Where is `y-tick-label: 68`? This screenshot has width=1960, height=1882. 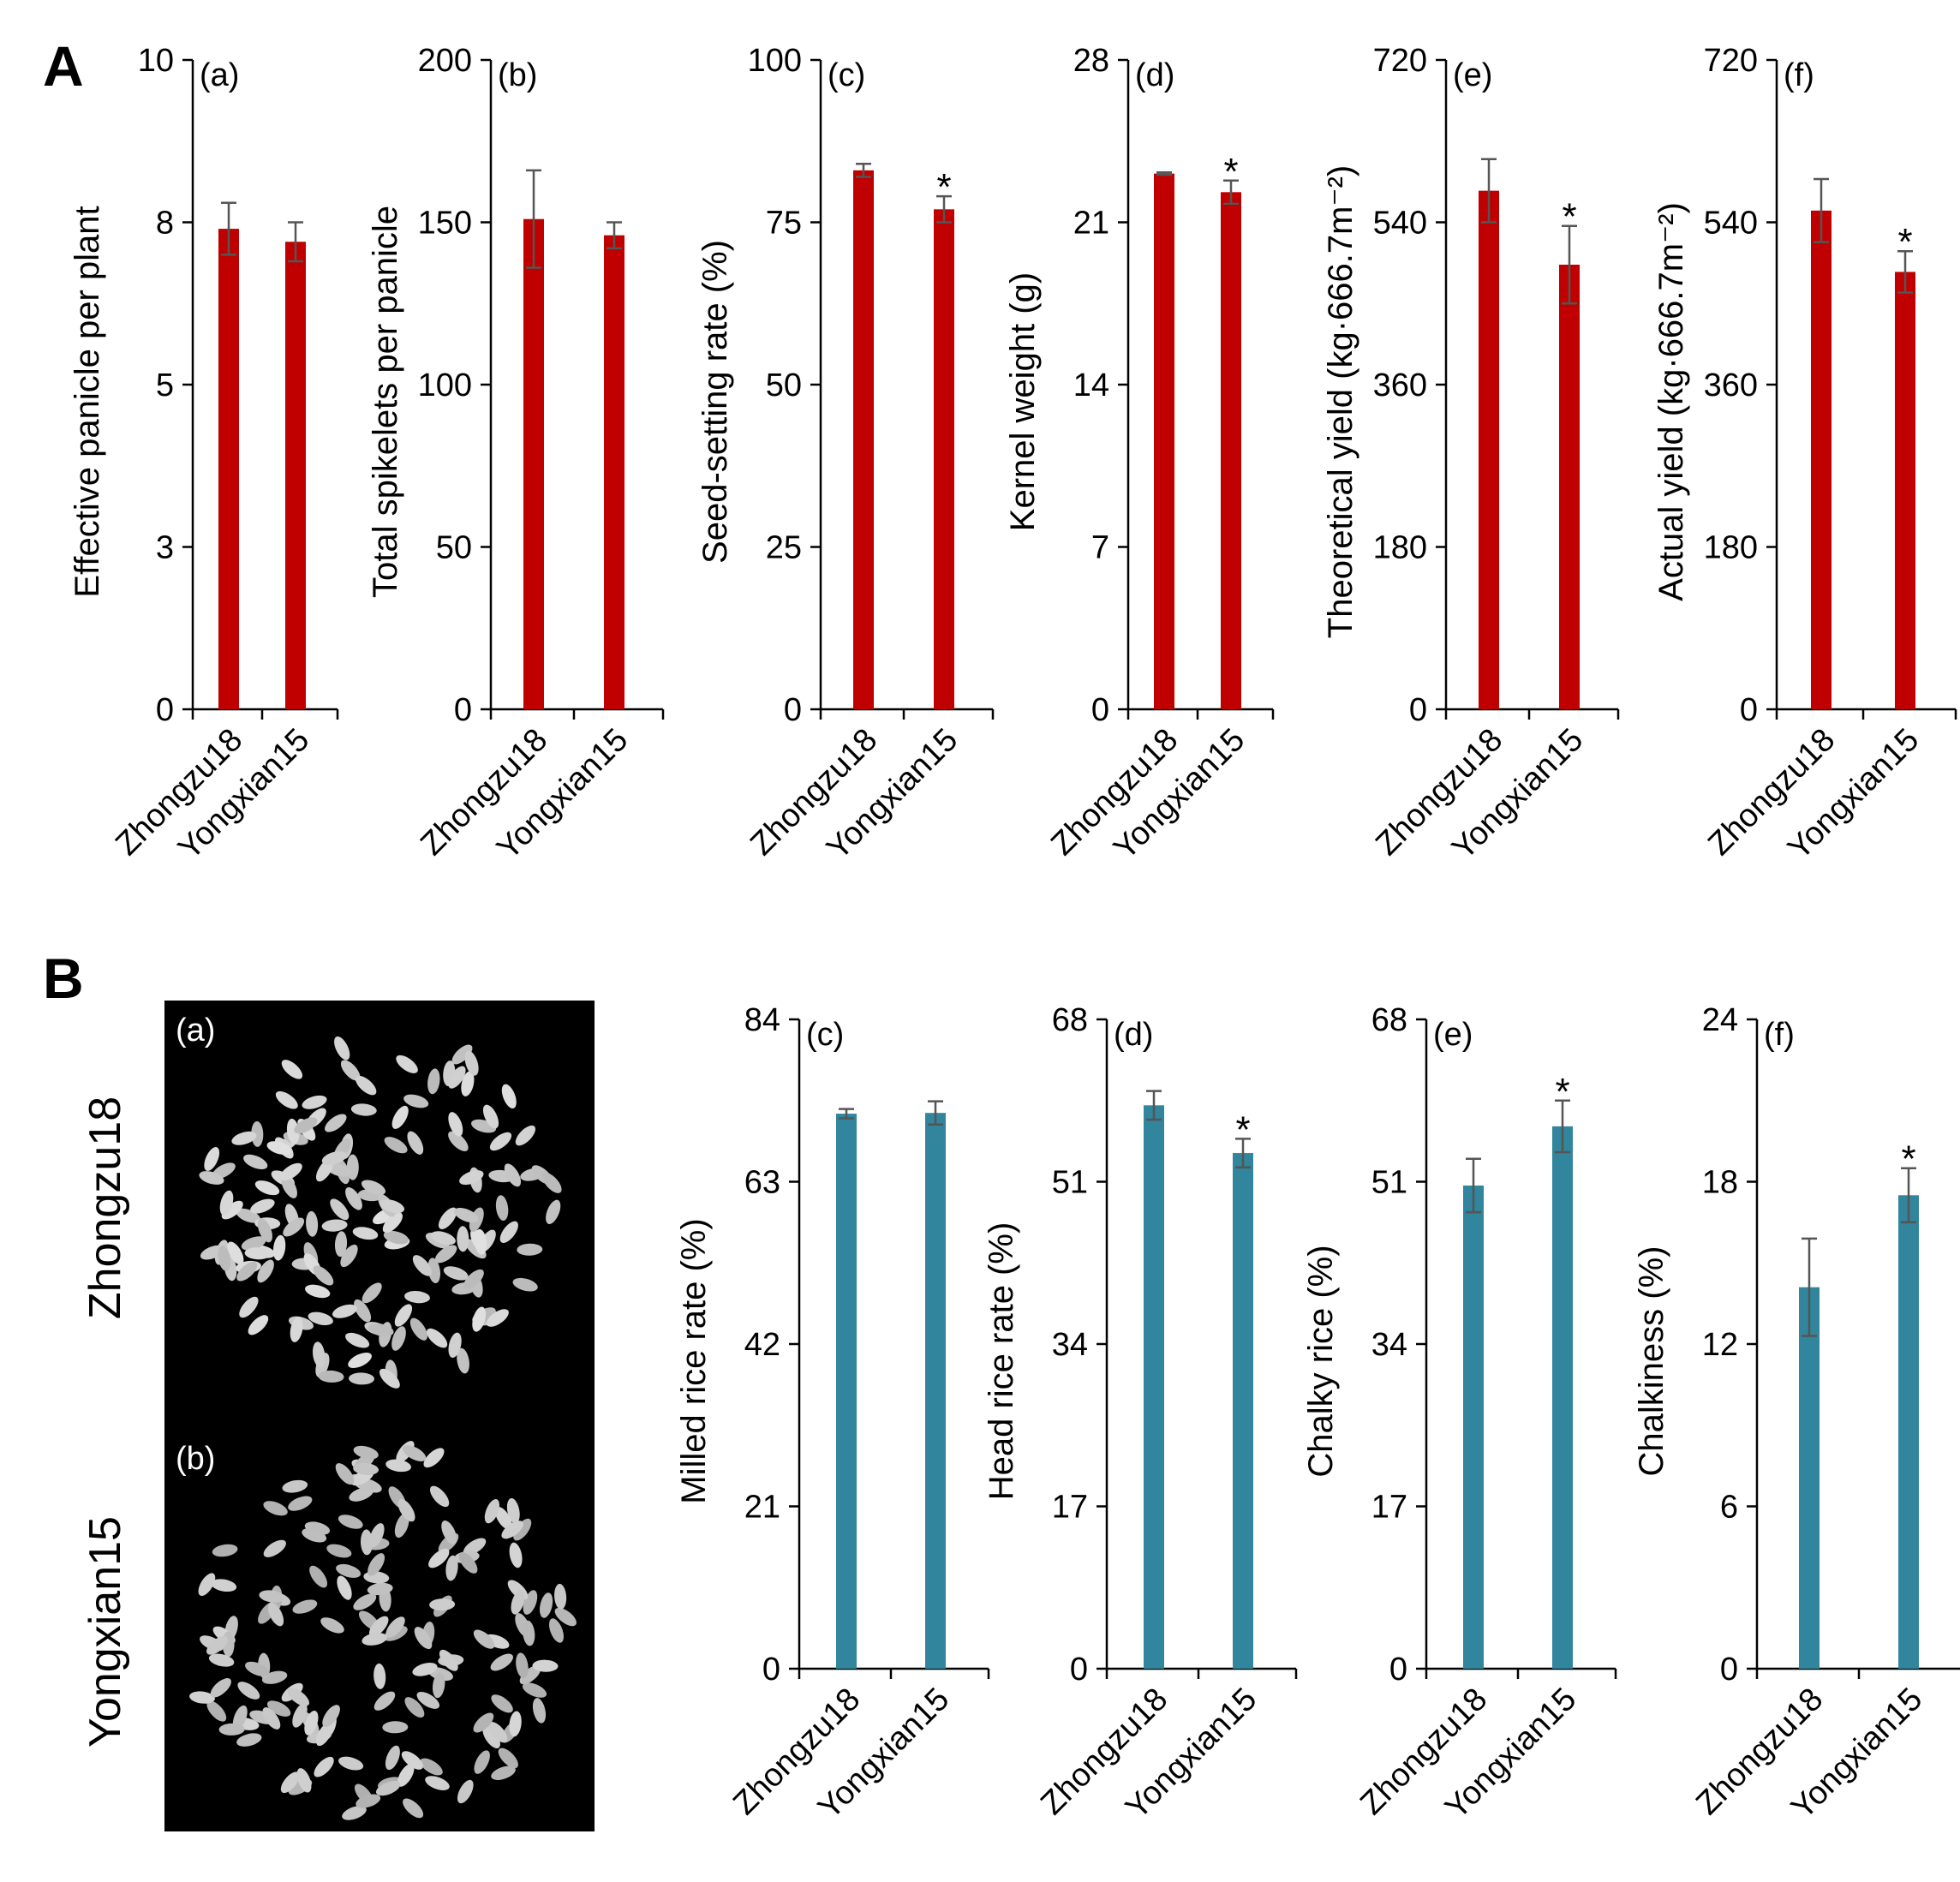
y-tick-label: 68 is located at coordinates (1389, 1020).